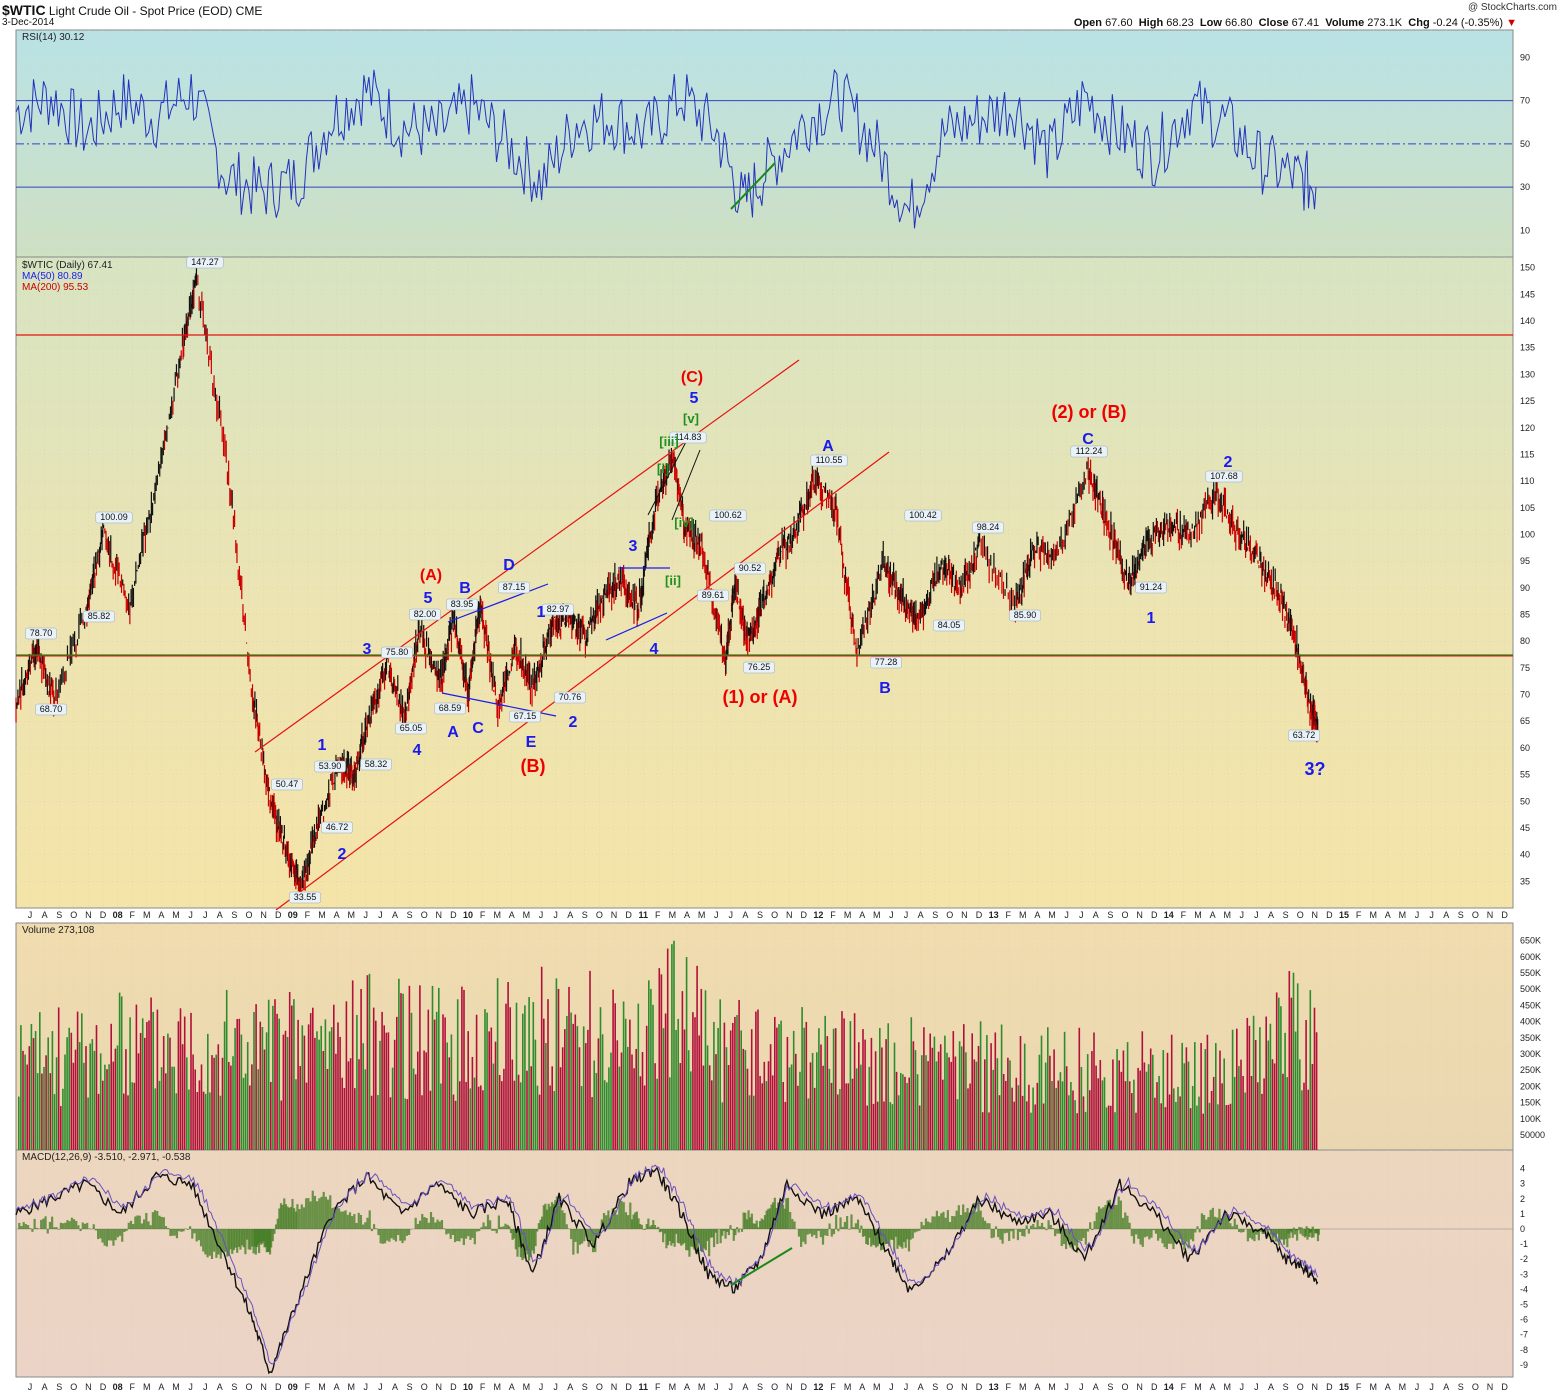 Image resolution: width=1565 pixels, height=1396 pixels. I want to click on volume-y-tick: 300K, so click(1530, 1054).